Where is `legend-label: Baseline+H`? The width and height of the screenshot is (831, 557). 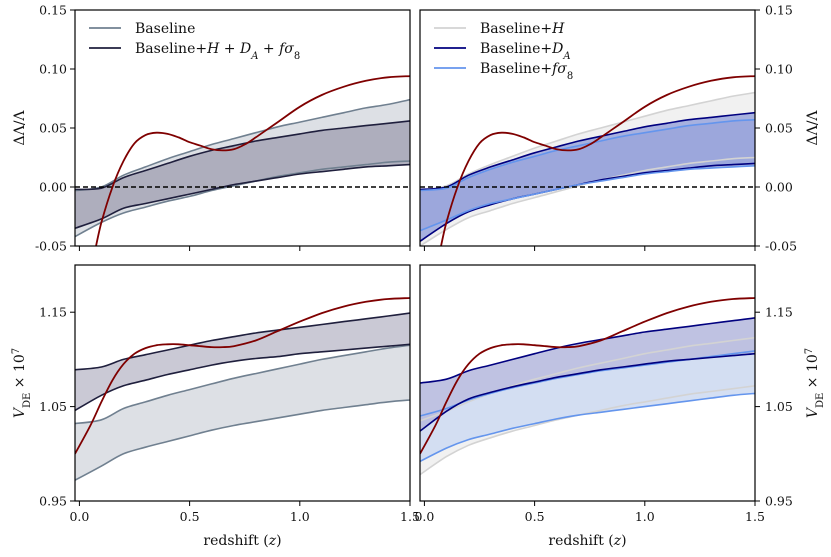 legend-label: Baseline+H is located at coordinates (522, 29).